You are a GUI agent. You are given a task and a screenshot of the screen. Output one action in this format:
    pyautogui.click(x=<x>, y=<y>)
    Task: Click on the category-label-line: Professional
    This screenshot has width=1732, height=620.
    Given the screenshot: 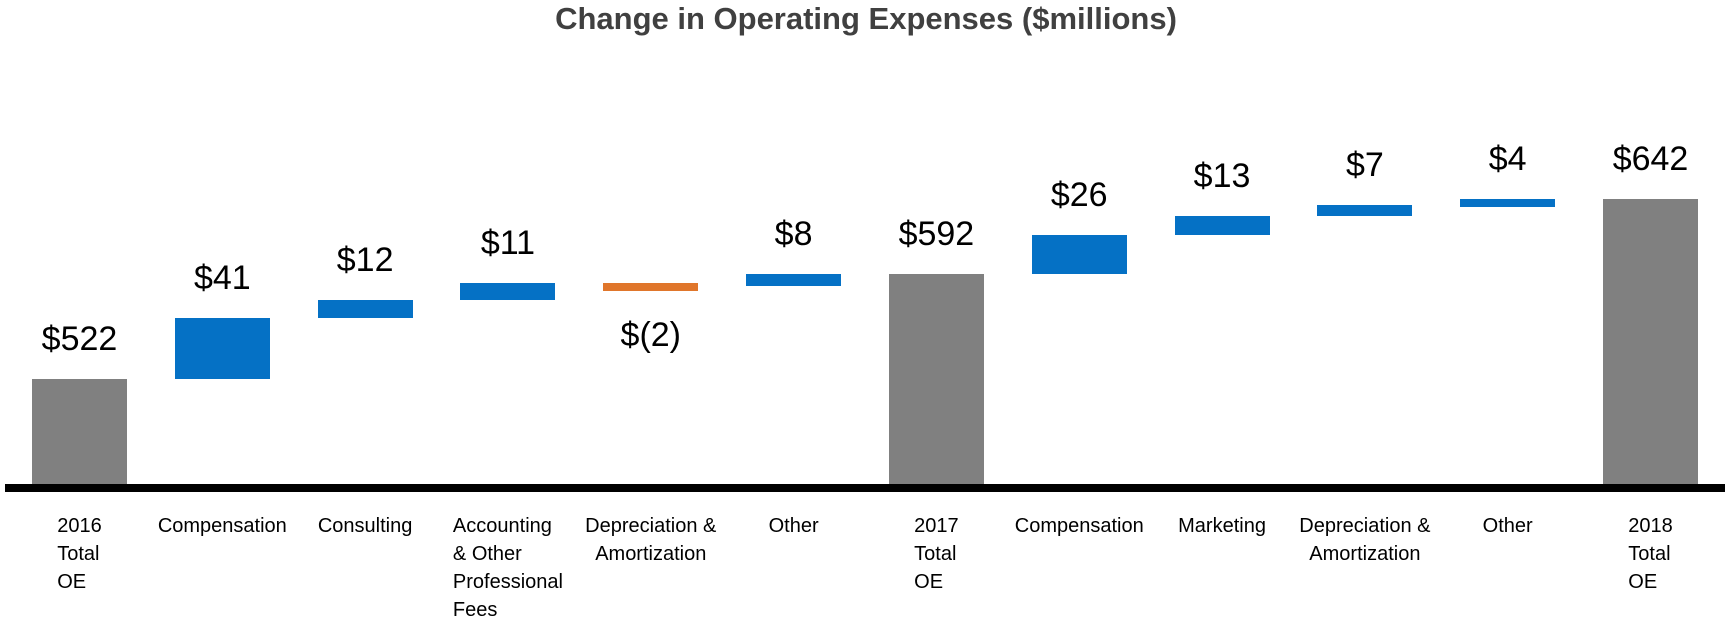 What is the action you would take?
    pyautogui.click(x=507, y=582)
    